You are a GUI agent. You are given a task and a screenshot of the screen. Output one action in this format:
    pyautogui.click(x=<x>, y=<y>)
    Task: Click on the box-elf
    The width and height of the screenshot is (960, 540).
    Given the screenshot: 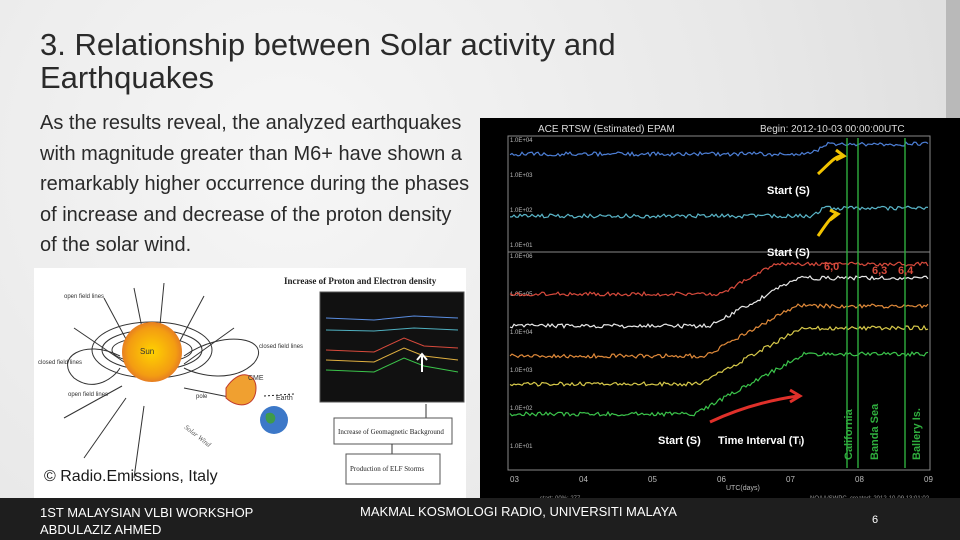 What is the action you would take?
    pyautogui.click(x=393, y=469)
    